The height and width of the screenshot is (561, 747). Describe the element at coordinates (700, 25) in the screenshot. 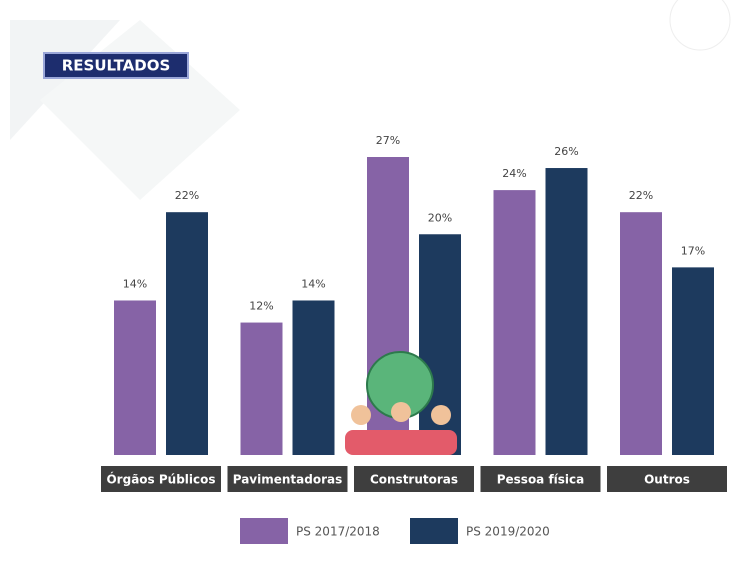

I see `decoration` at that location.